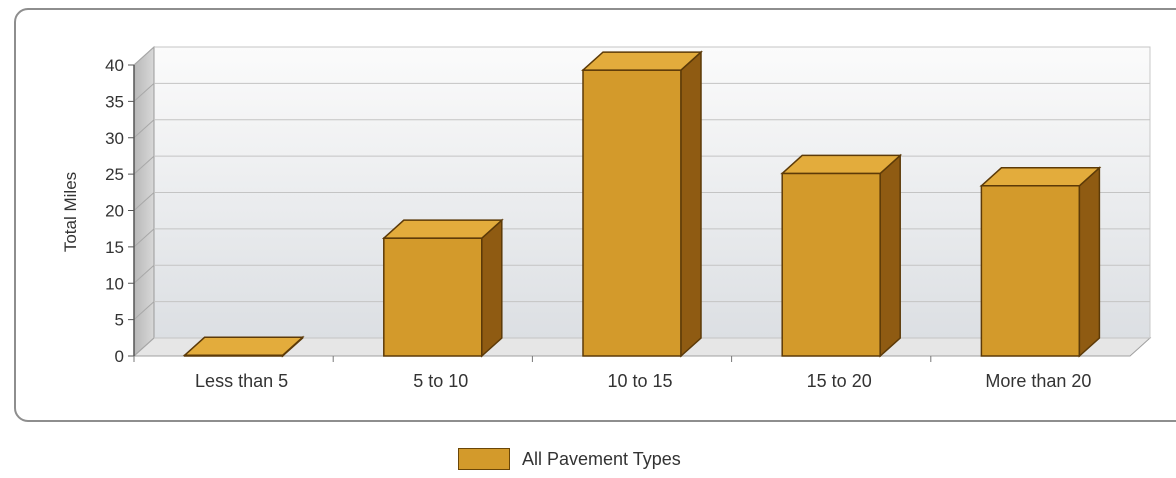 The height and width of the screenshot is (478, 1176). What do you see at coordinates (70, 212) in the screenshot?
I see `y-axis-title: Total Miles` at bounding box center [70, 212].